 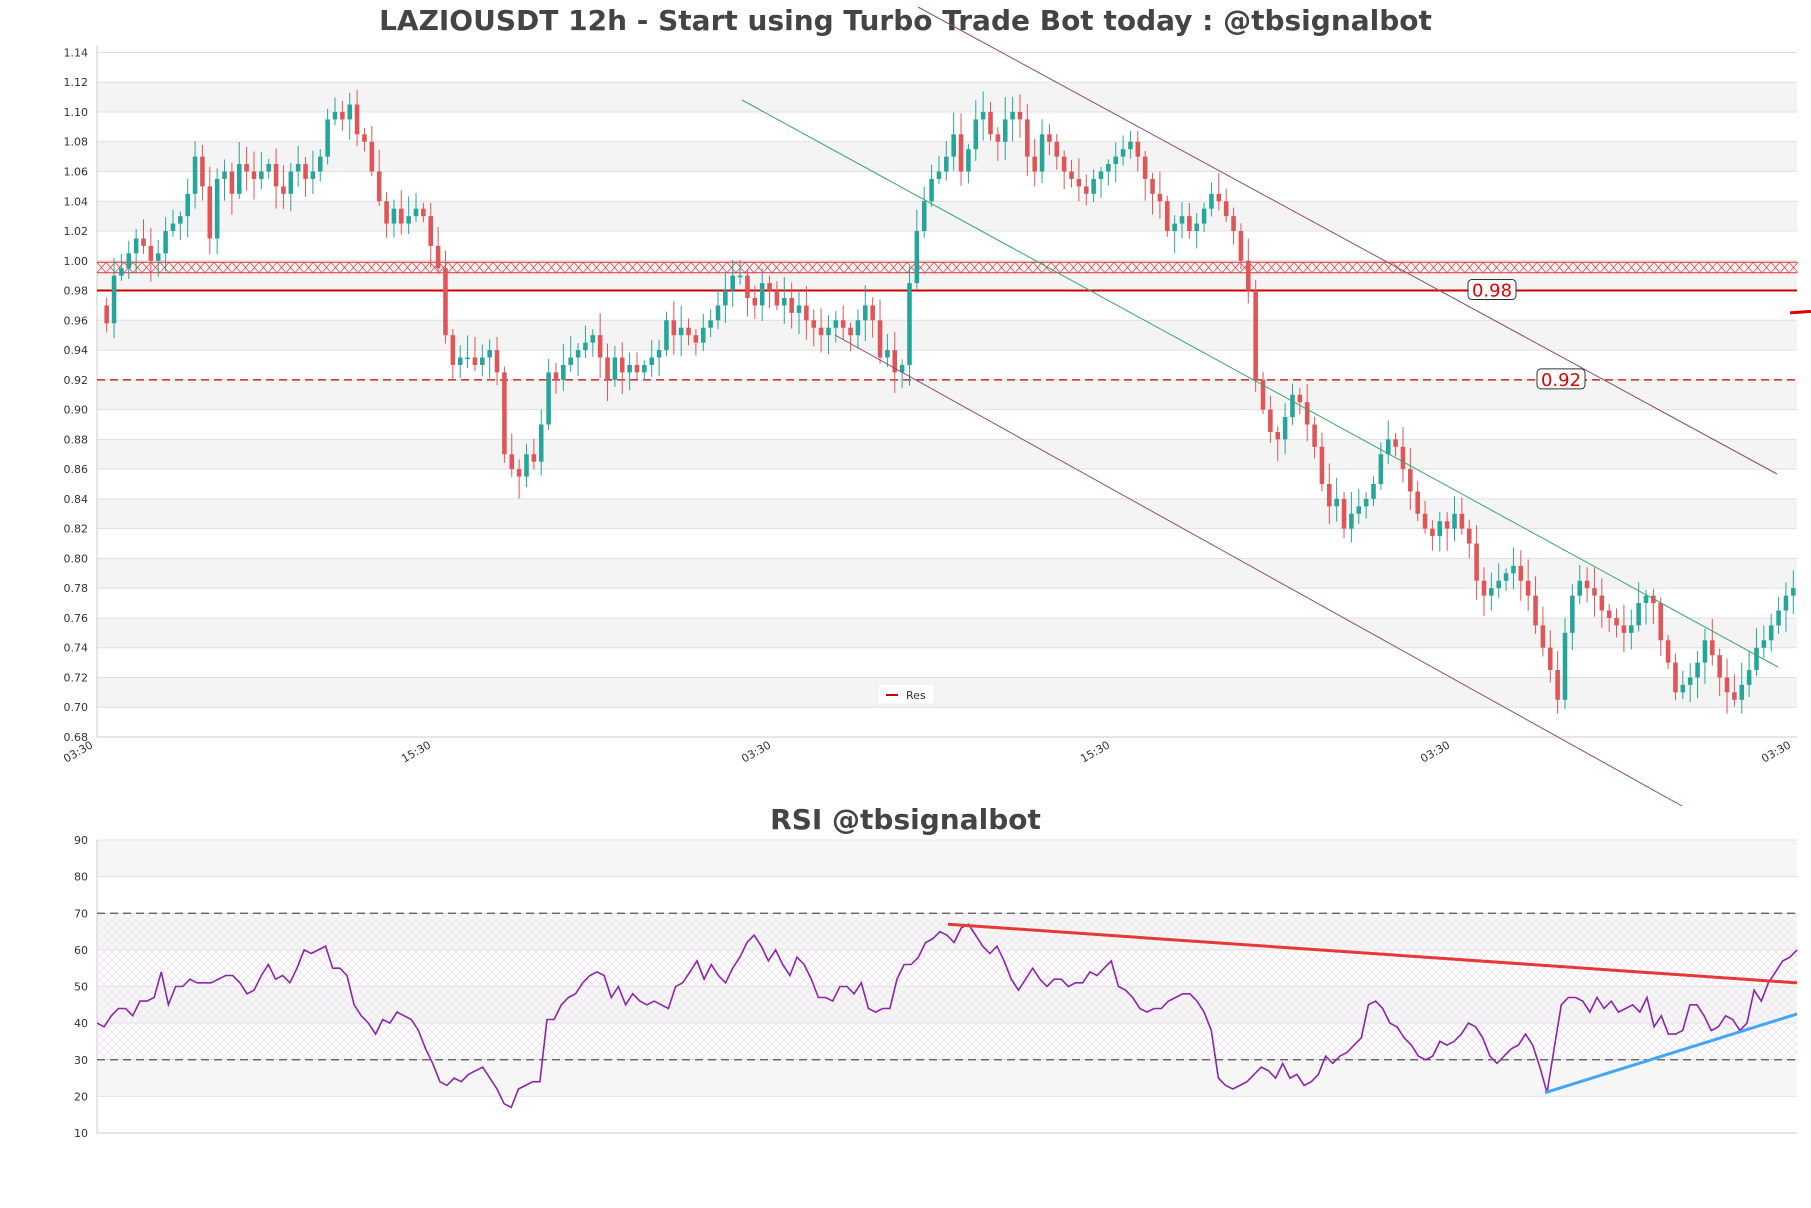 I want to click on y-tick-label: 1.02, so click(x=76, y=231).